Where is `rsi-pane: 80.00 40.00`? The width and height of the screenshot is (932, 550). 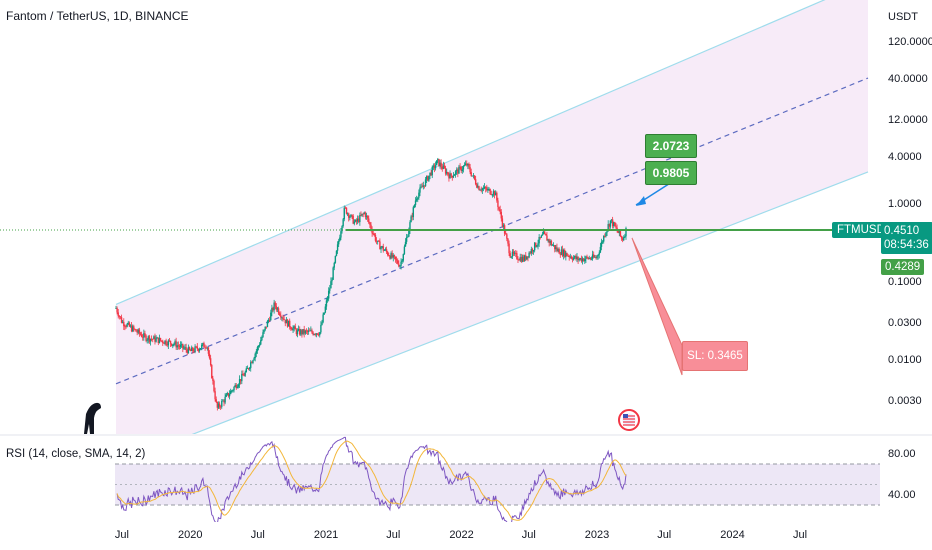 rsi-pane: 80.00 40.00 is located at coordinates (515, 479).